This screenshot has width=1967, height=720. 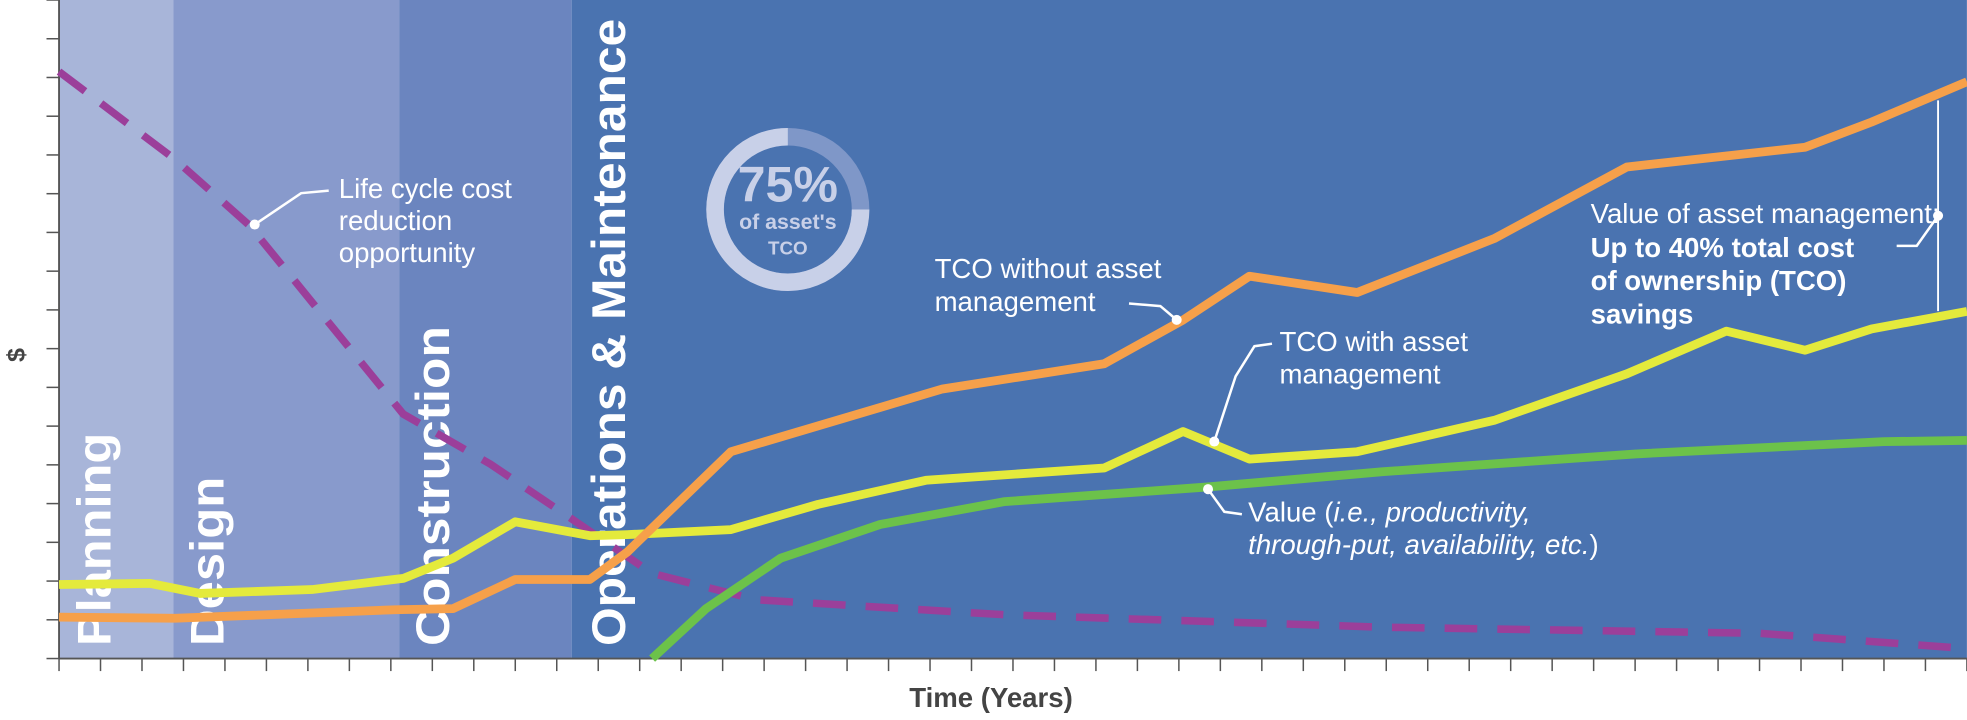 What do you see at coordinates (1418, 544) in the screenshot?
I see `annotation-part: through-put, availability, etc.` at bounding box center [1418, 544].